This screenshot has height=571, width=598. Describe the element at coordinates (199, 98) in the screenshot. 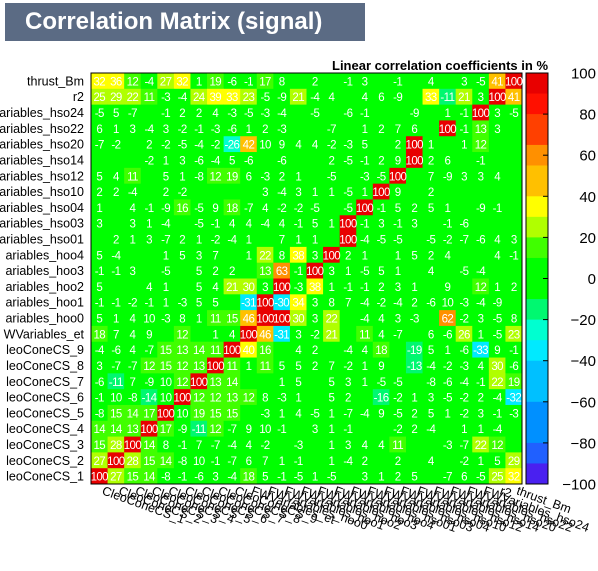

I see `cell-value: 24` at that location.